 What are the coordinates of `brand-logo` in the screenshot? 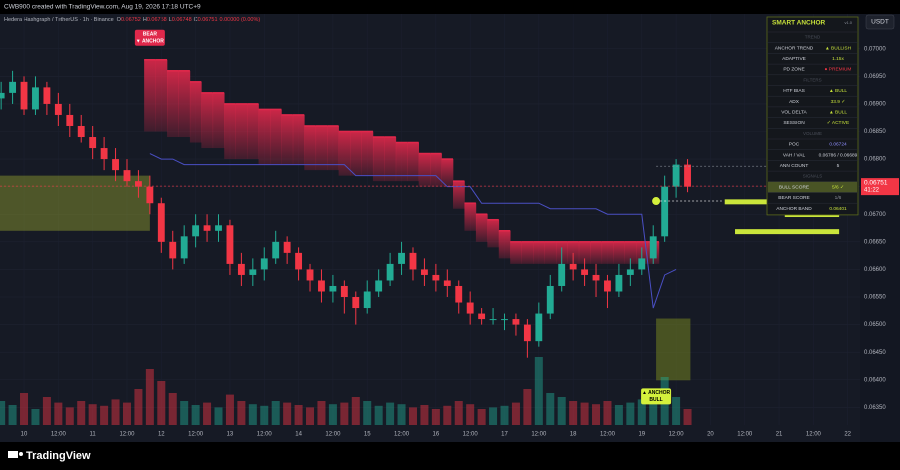 It's located at (15, 454).